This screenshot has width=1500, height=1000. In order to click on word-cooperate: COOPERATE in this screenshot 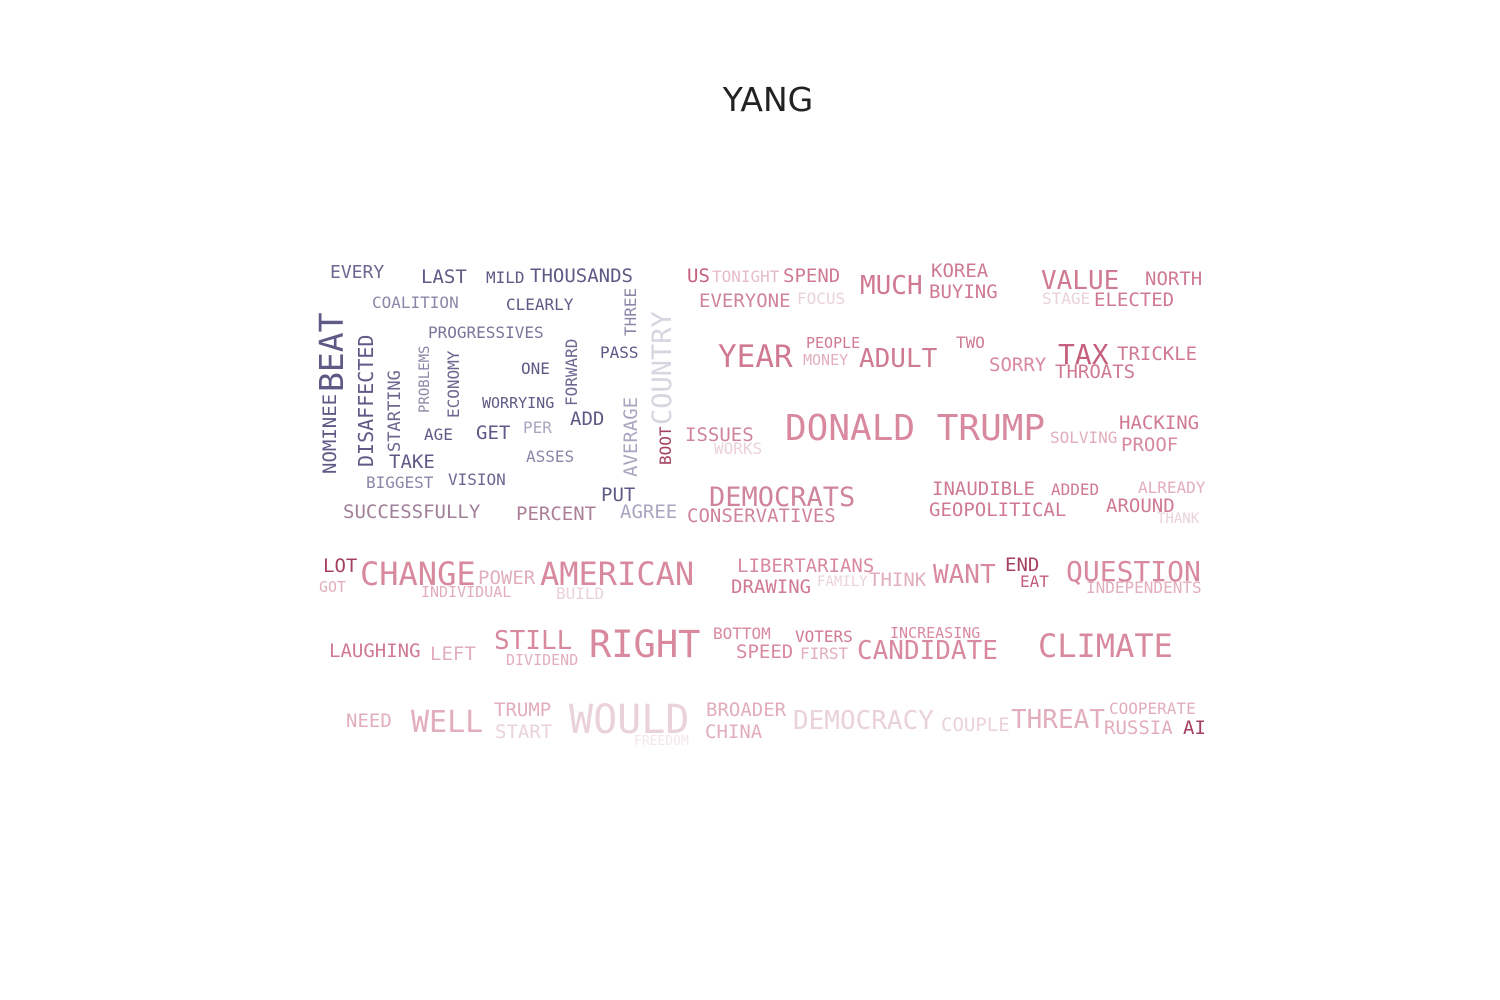, I will do `click(1152, 709)`.